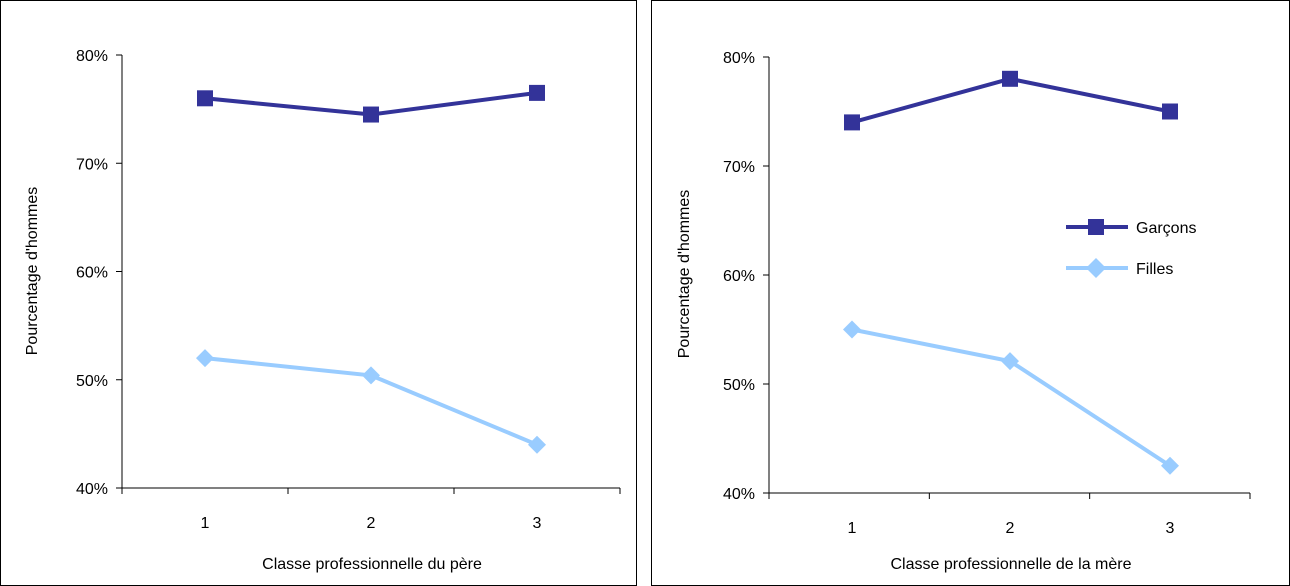 The height and width of the screenshot is (586, 1290). Describe the element at coordinates (1096, 227) in the screenshot. I see `legend-marker-square` at that location.